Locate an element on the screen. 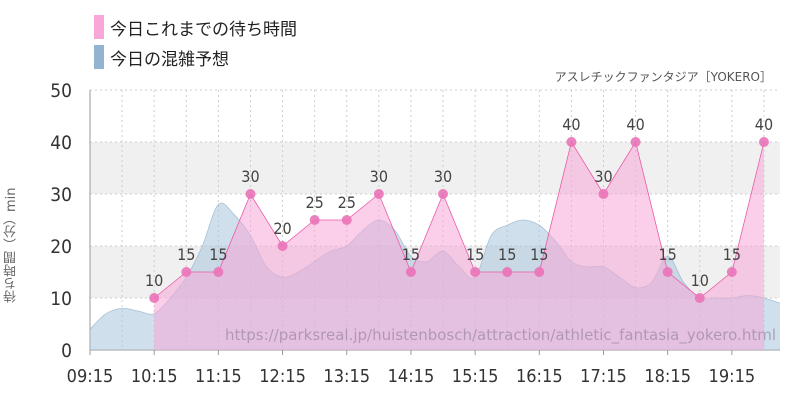 The width and height of the screenshot is (800, 400). legend-swatch-today is located at coordinates (99, 27).